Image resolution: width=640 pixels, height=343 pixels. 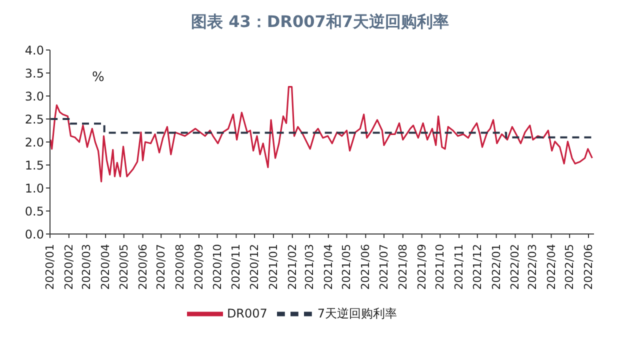 What do you see at coordinates (532, 267) in the screenshot?
I see `x-tick-label: 2022/03` at bounding box center [532, 267].